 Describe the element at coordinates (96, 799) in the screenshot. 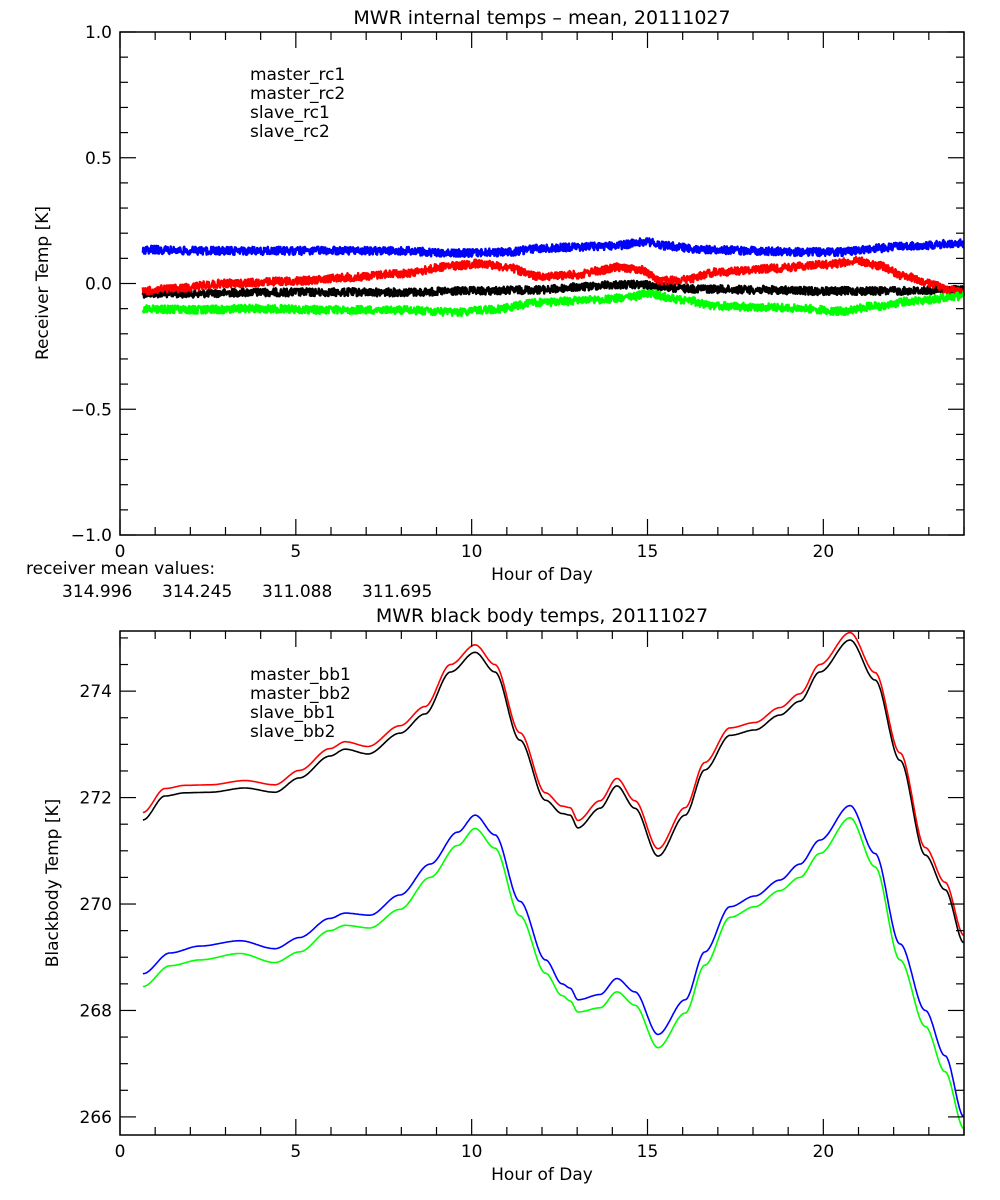

I see `y-tick-label: 272` at that location.